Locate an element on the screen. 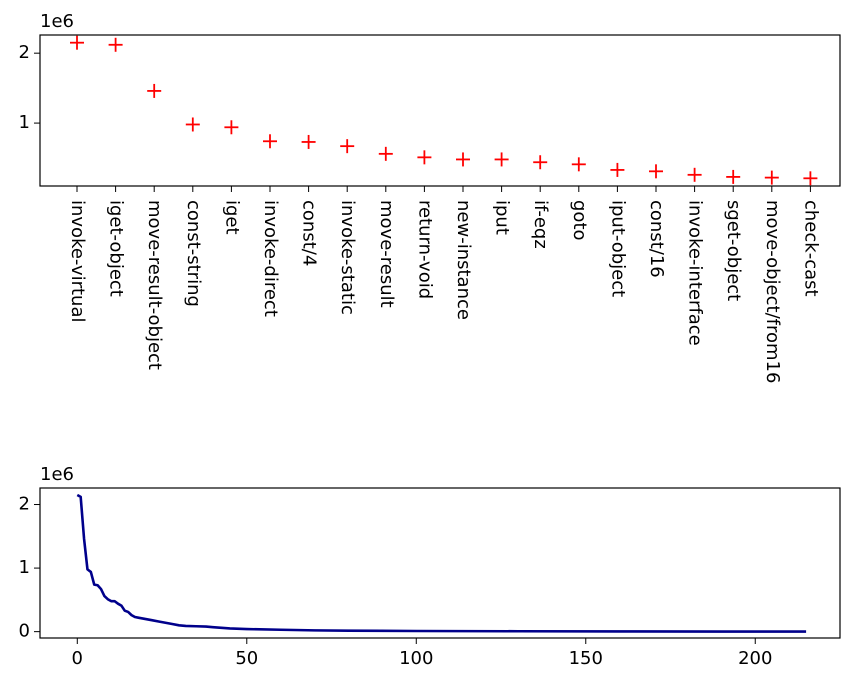 Image resolution: width=841 pixels, height=673 pixels. x-tick-label: if-eqz is located at coordinates (540, 224).